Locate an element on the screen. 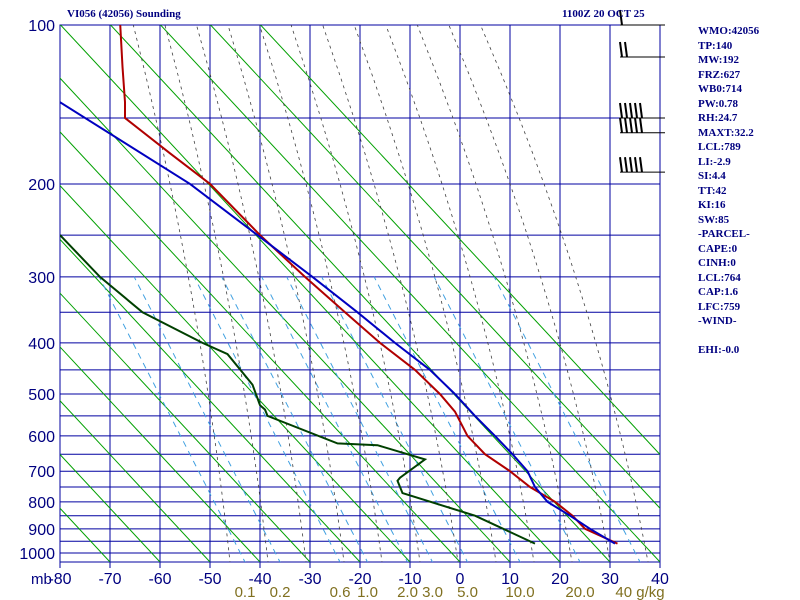  temp-label-0: 0 is located at coordinates (460, 579).